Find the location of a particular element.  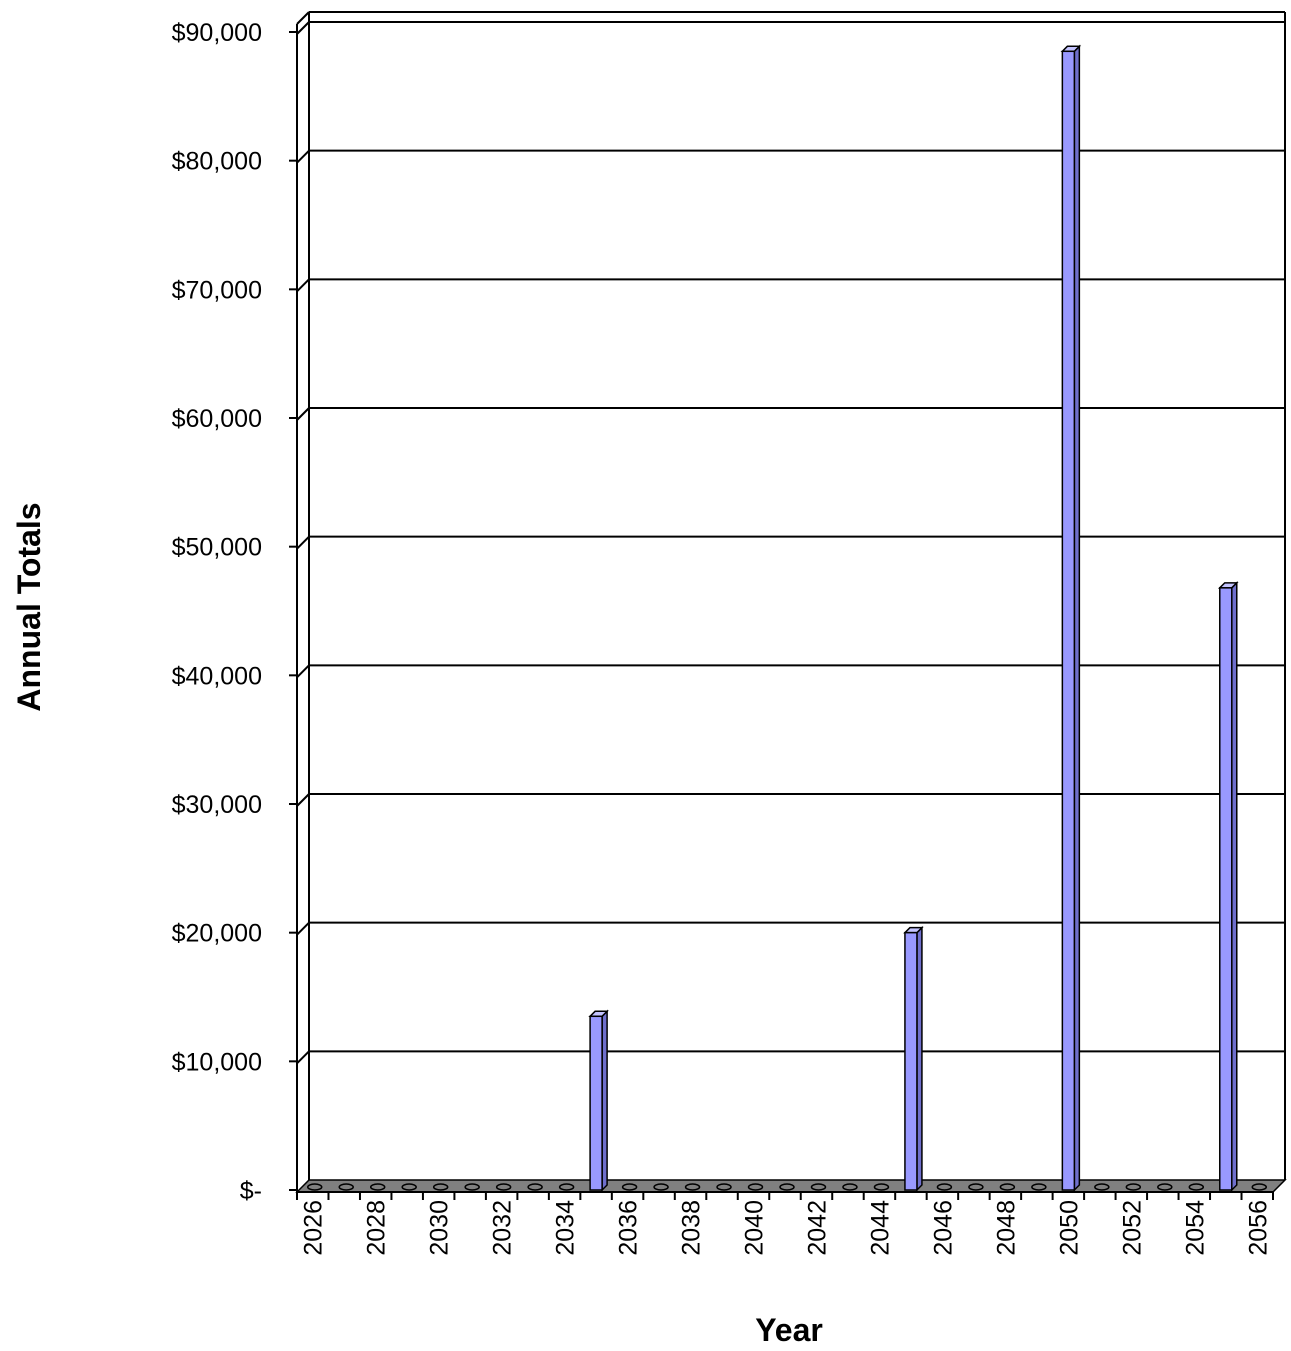

bar-2030 is located at coordinates (440, 1187).